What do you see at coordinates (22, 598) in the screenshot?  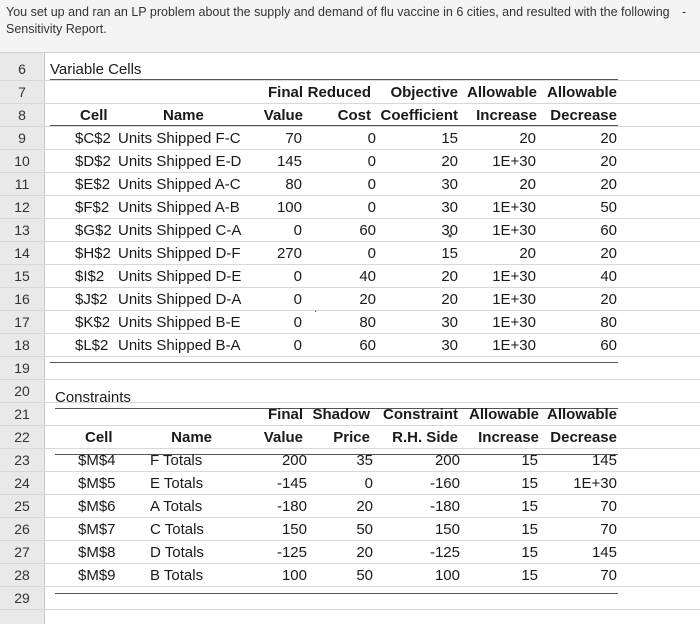 I see `row-number: 29` at bounding box center [22, 598].